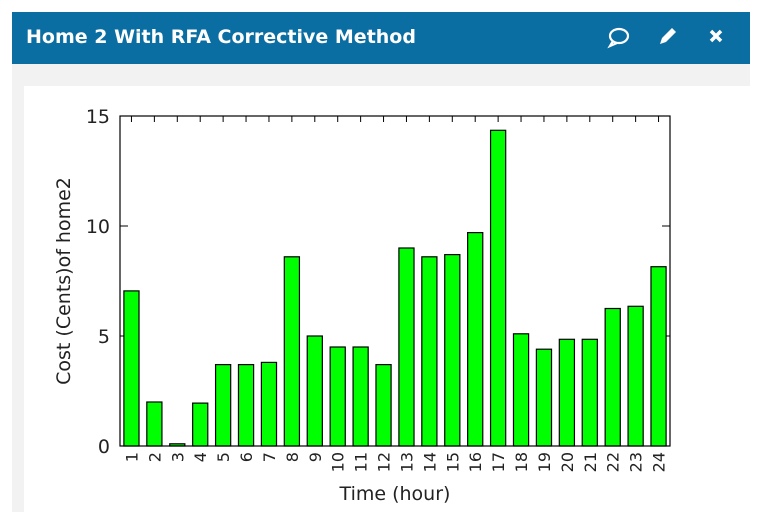 Image resolution: width=758 pixels, height=515 pixels. Describe the element at coordinates (338, 462) in the screenshot. I see `x-tick-label: 10` at that location.